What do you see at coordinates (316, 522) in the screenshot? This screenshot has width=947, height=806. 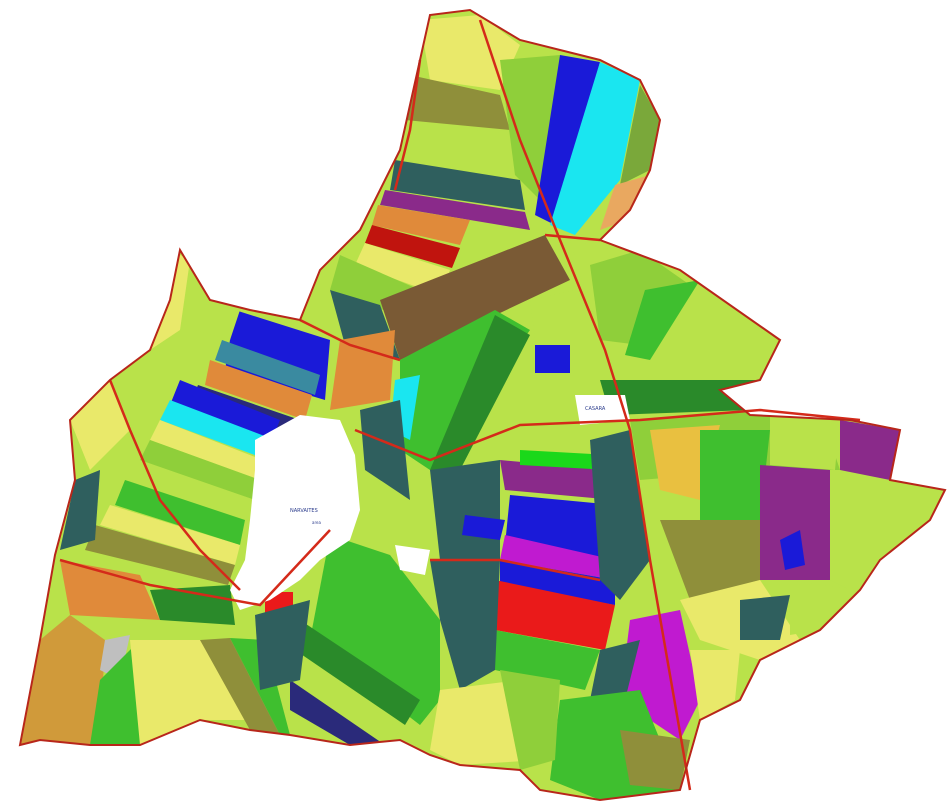 I see `village-sublabel: area` at bounding box center [316, 522].